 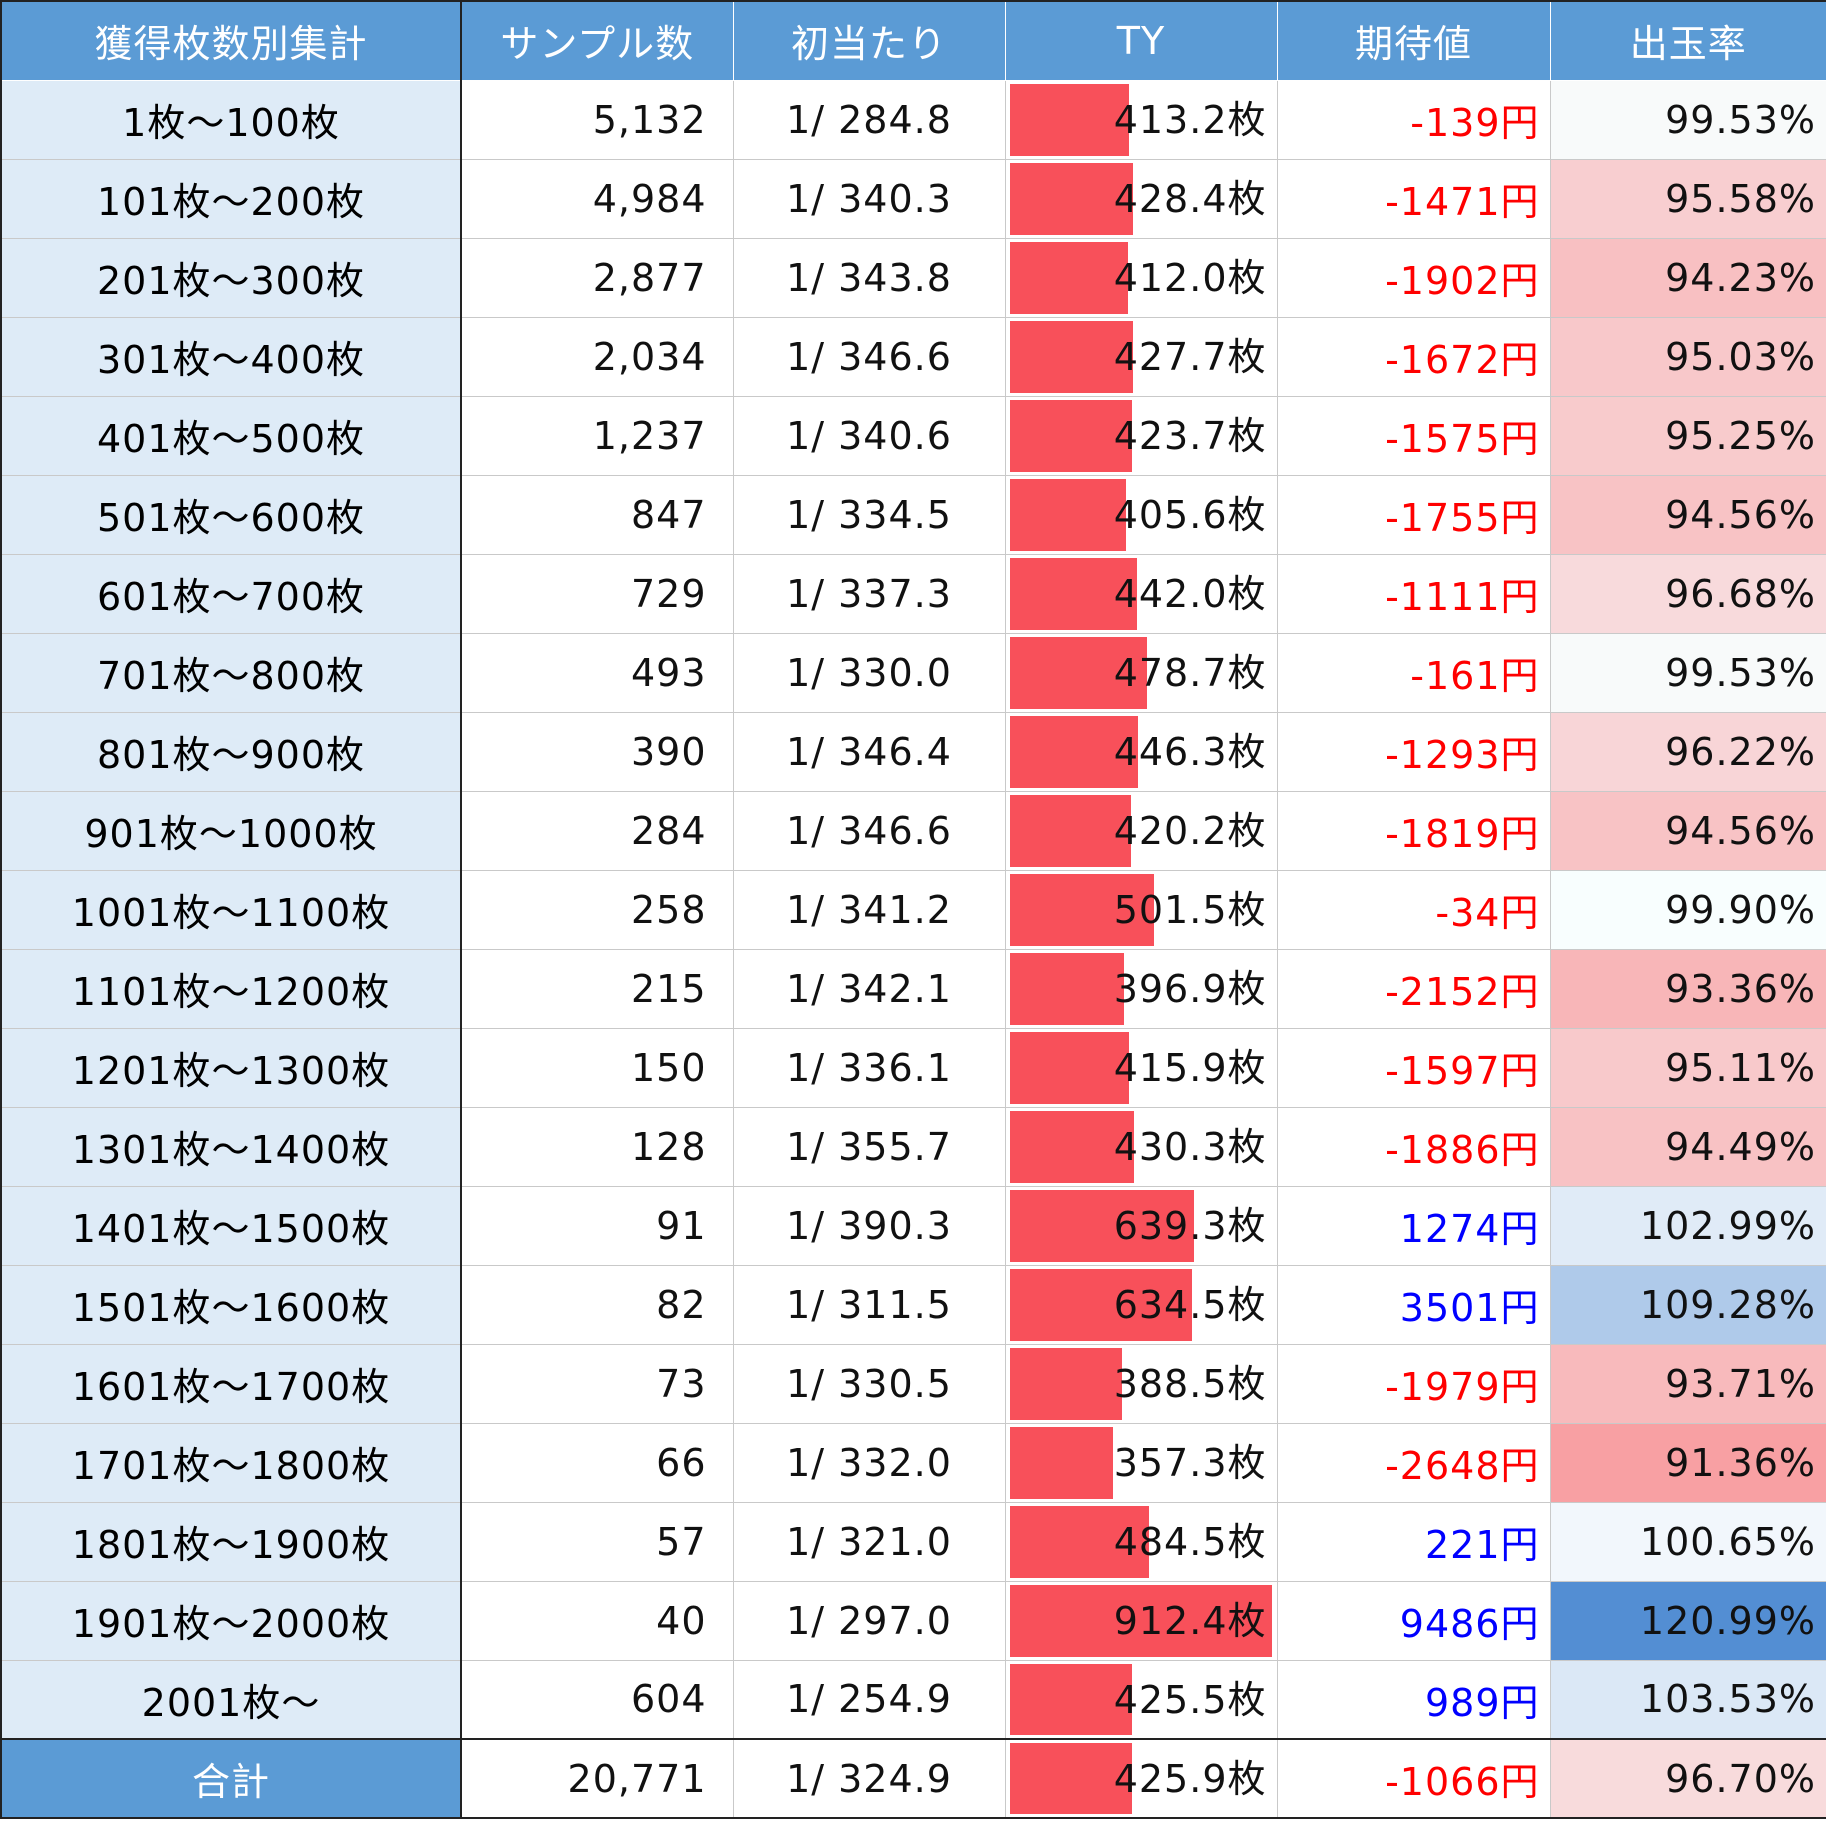 I want to click on table-row: 601枚～700枚 729 1/ 337.3 442.0枚 -1111円 96.68%, so click(x=913, y=593).